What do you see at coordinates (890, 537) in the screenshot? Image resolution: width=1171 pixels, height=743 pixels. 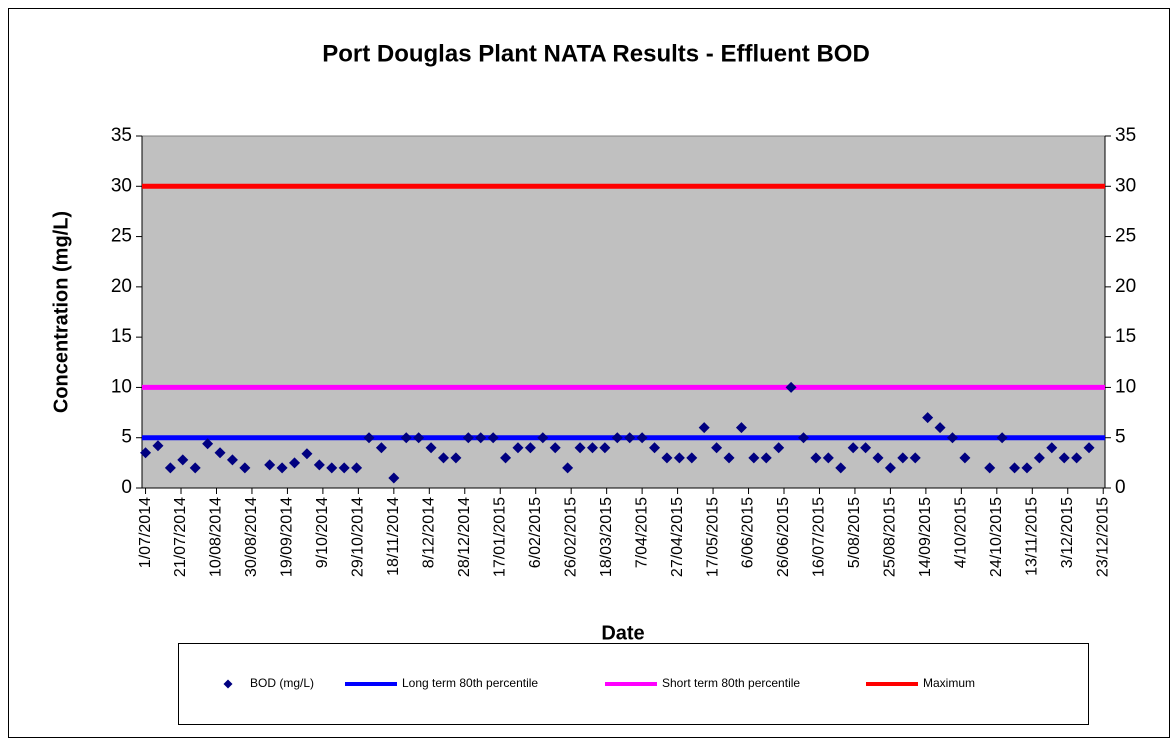 I see `x-tick-label: 25/08/2015` at bounding box center [890, 537].